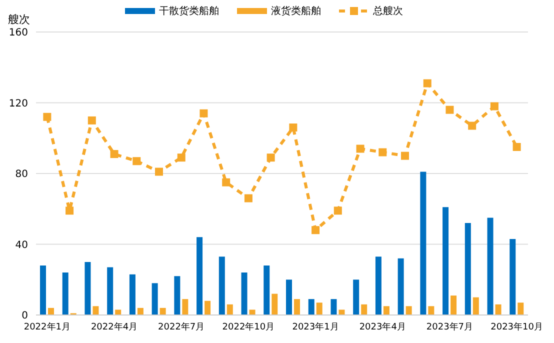 This screenshot has width=554, height=343. I want to click on x-tick-label: 2023年4月, so click(382, 326).